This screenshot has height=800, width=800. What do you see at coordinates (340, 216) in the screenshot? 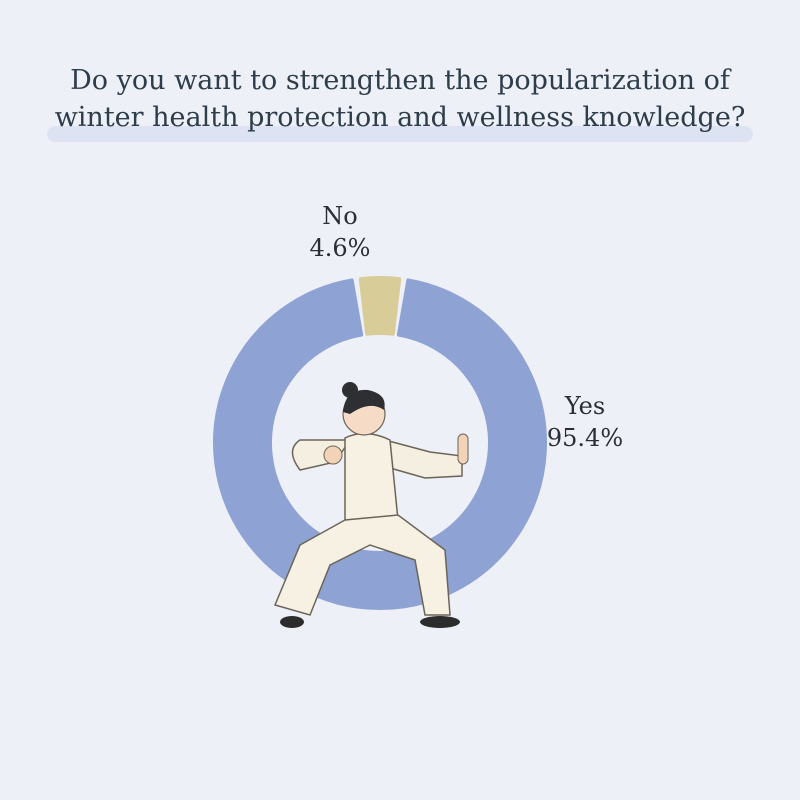
I see `label-no-category: No` at bounding box center [340, 216].